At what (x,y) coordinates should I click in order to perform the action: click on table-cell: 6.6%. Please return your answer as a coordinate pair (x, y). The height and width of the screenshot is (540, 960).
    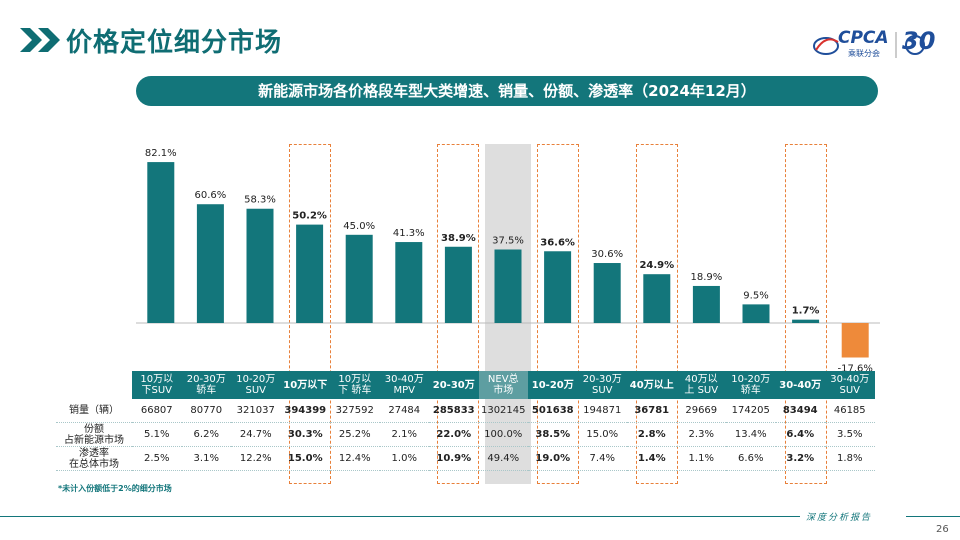
    Looking at the image, I should click on (751, 458).